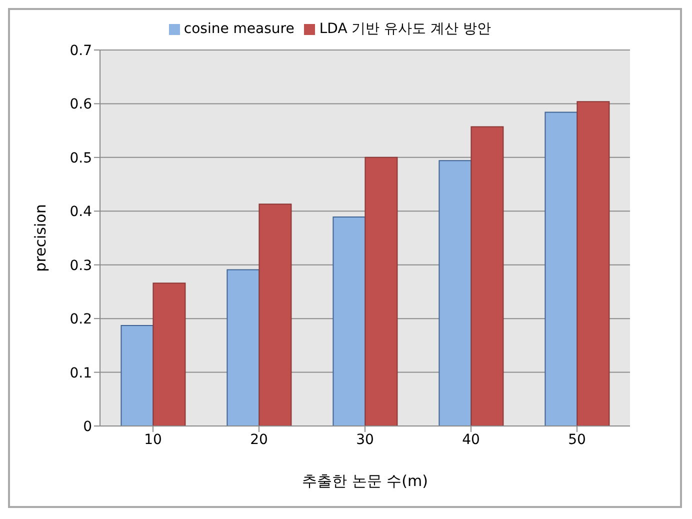 Image resolution: width=692 pixels, height=519 pixels. I want to click on x-tick-label: 30, so click(365, 440).